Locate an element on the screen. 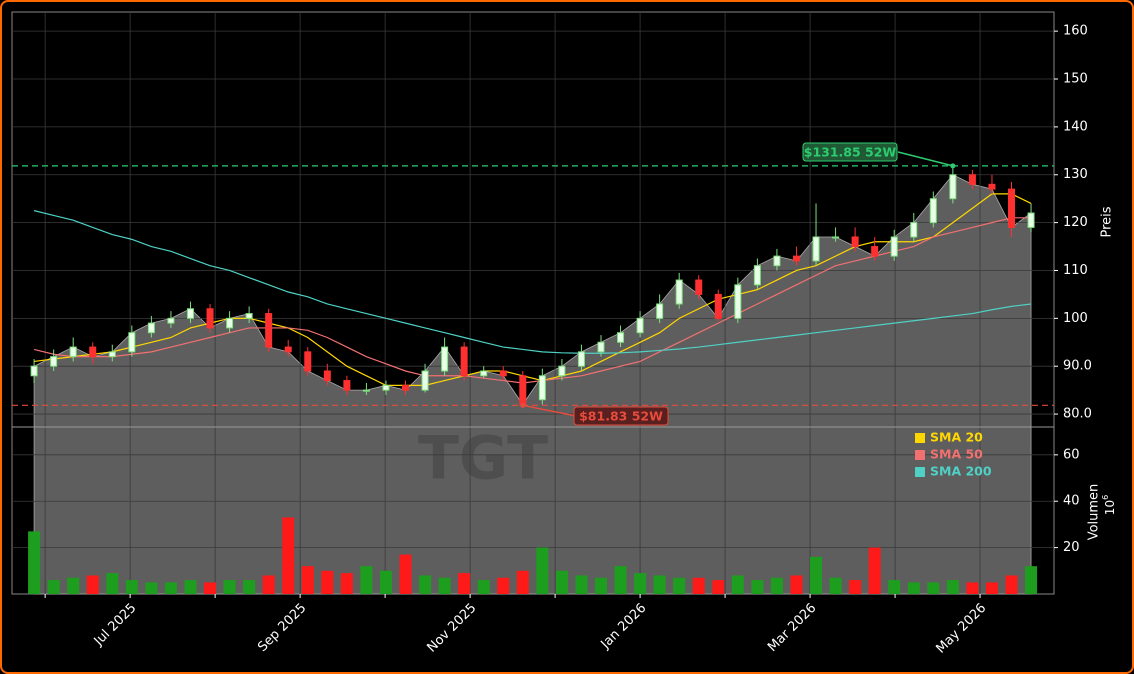 The width and height of the screenshot is (1134, 674). y-tick-label: 120 is located at coordinates (1075, 222).